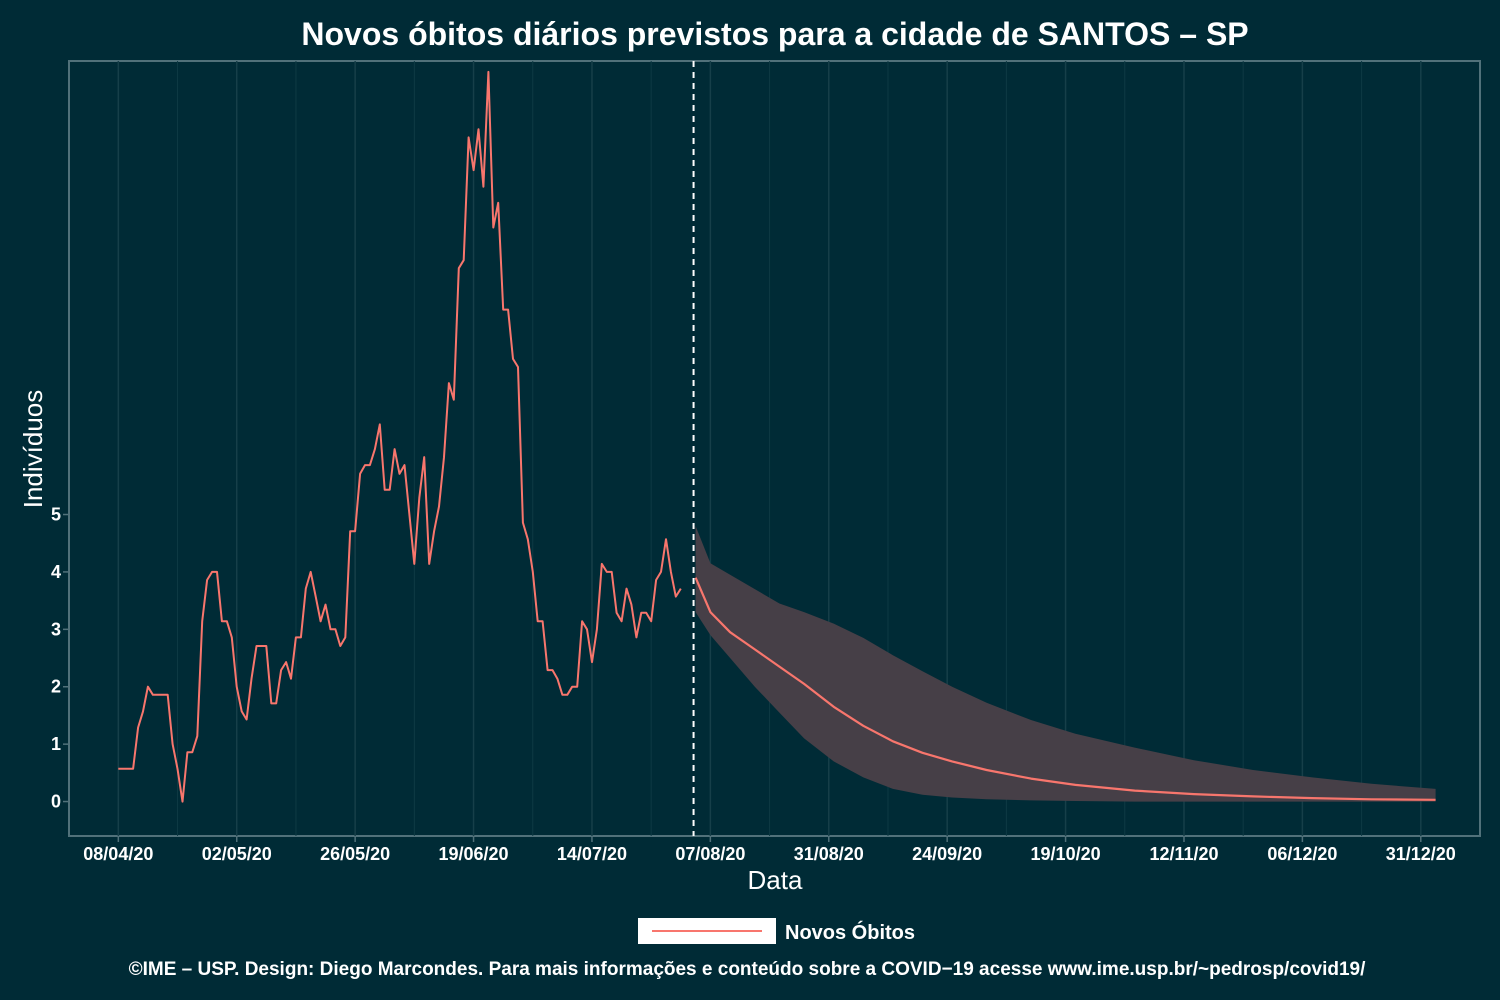 This screenshot has height=1000, width=1500. I want to click on x-tick-label: 08/04/20, so click(118, 854).